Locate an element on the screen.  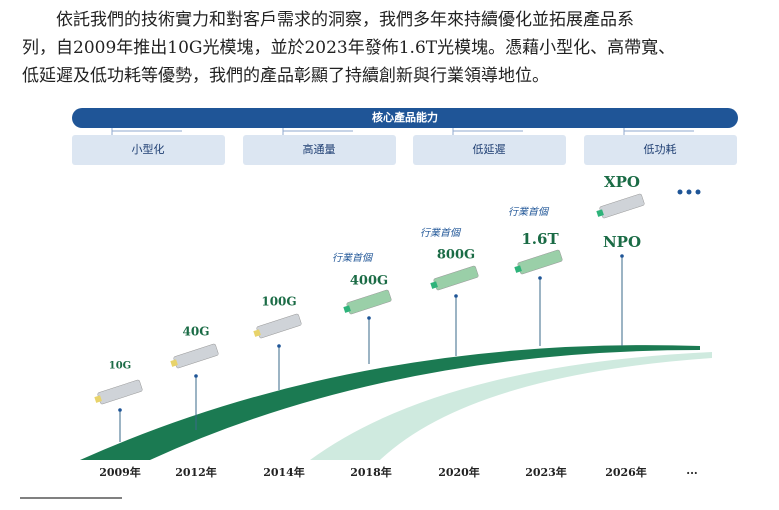
year-label: 2014年 is located at coordinates (284, 472).